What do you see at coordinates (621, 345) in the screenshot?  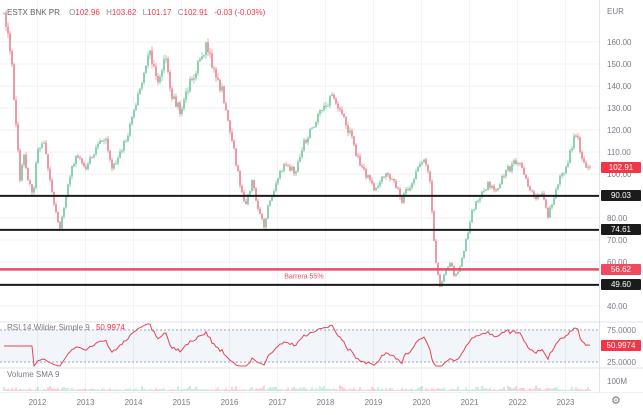 I see `rsi-value-badge: 50.9974` at bounding box center [621, 345].